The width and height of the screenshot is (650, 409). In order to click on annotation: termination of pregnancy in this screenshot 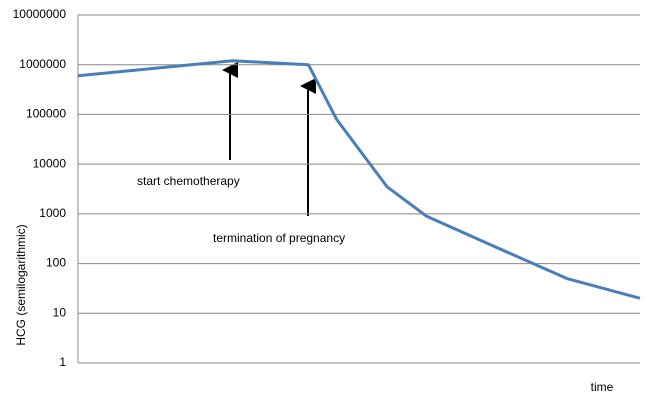, I will do `click(279, 238)`.